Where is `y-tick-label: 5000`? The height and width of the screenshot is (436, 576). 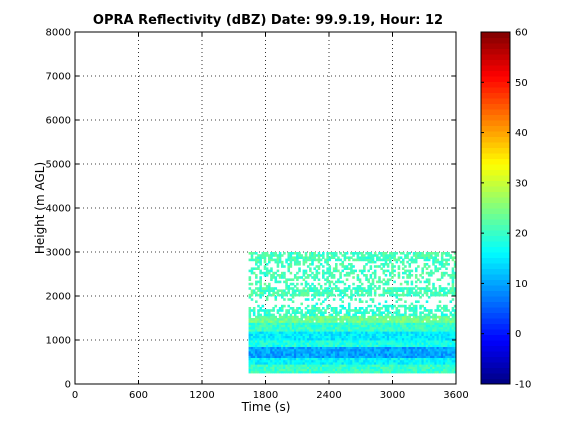 y-tick-label: 5000 is located at coordinates (58, 165).